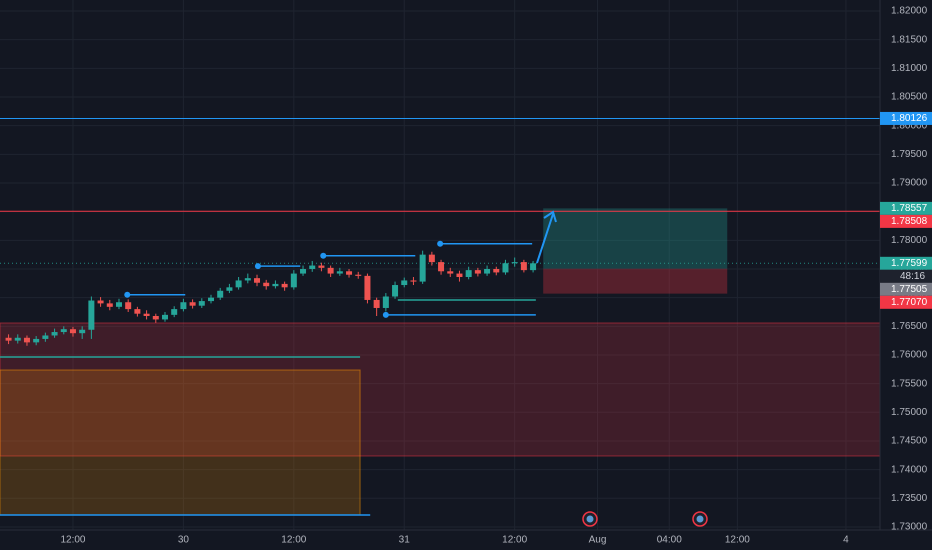 The height and width of the screenshot is (550, 932). I want to click on price-label: 1.80126, so click(909, 118).